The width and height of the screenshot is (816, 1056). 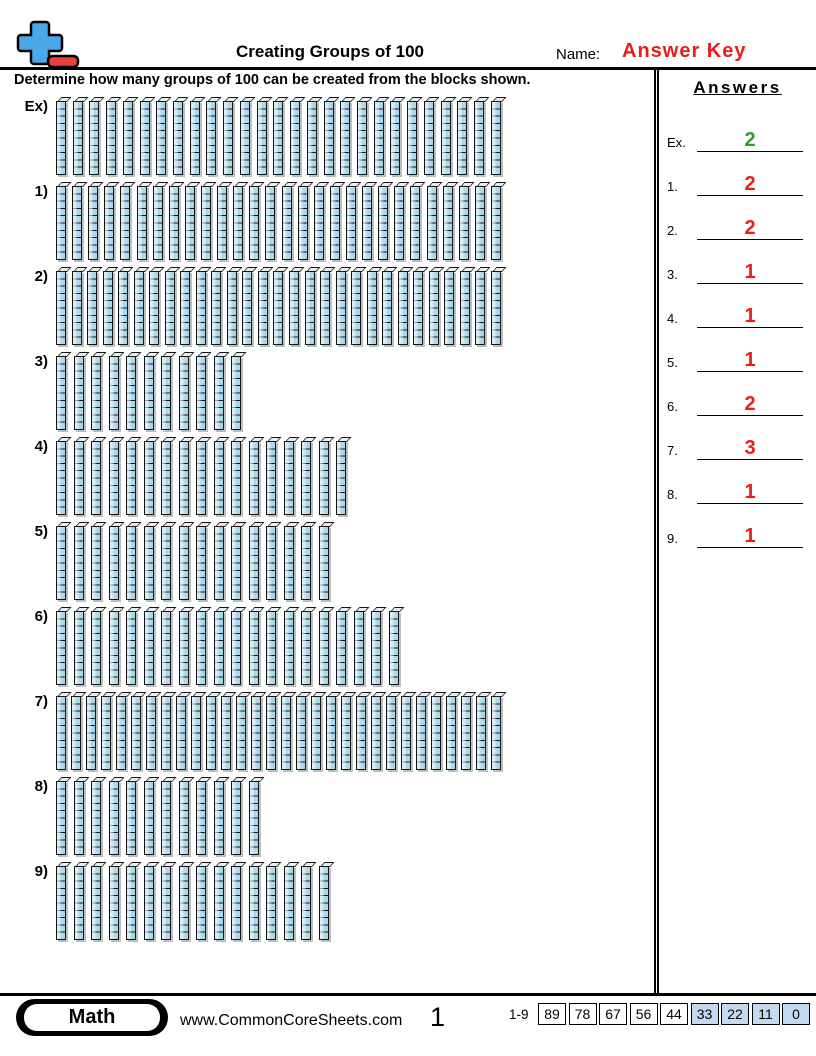 What do you see at coordinates (672, 186) in the screenshot?
I see `answer-number-label: 1.` at bounding box center [672, 186].